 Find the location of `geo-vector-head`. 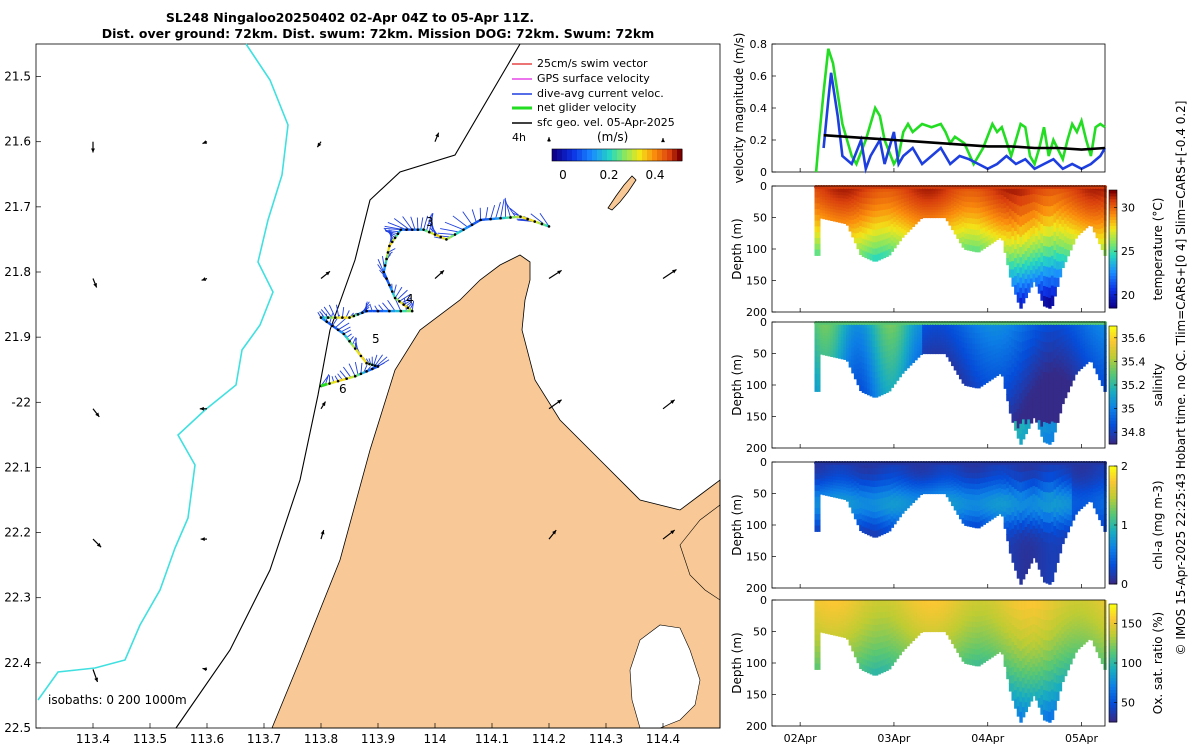

geo-vector-head is located at coordinates (554, 532).